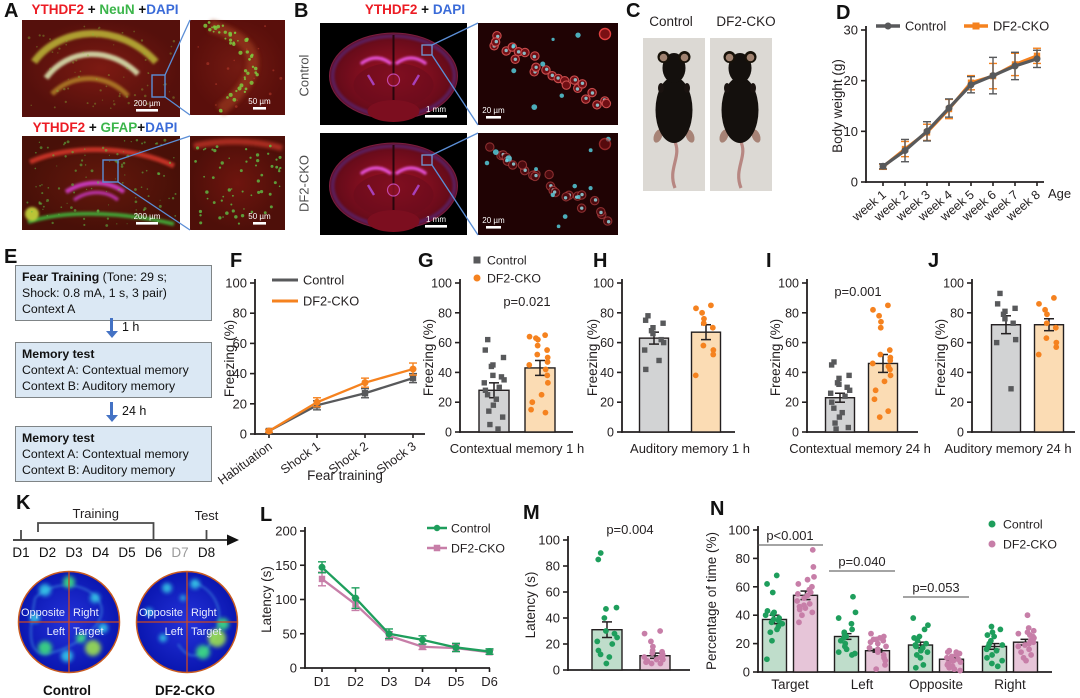 Image resolution: width=1080 pixels, height=698 pixels. I want to click on label-text: 80, so click(445, 313).